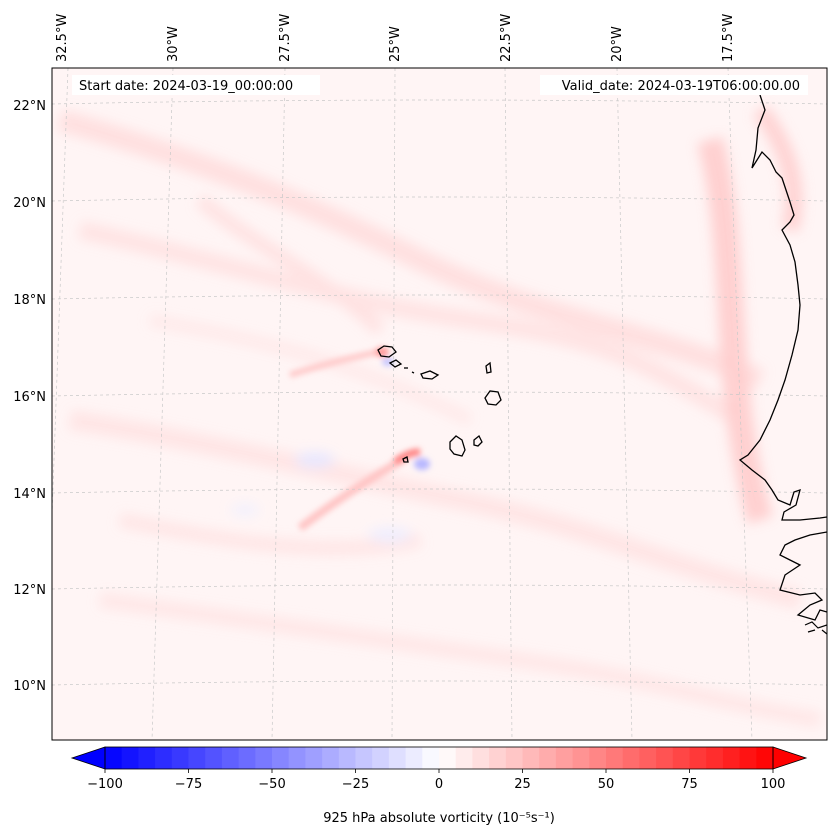  I want to click on lon-label: 22.5°W, so click(506, 38).